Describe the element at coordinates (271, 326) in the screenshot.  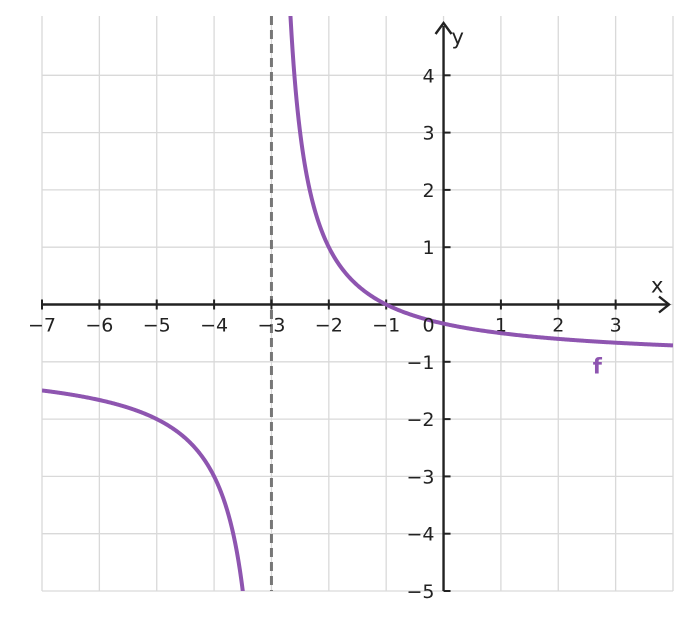
I see `x-tick-label: −3` at that location.